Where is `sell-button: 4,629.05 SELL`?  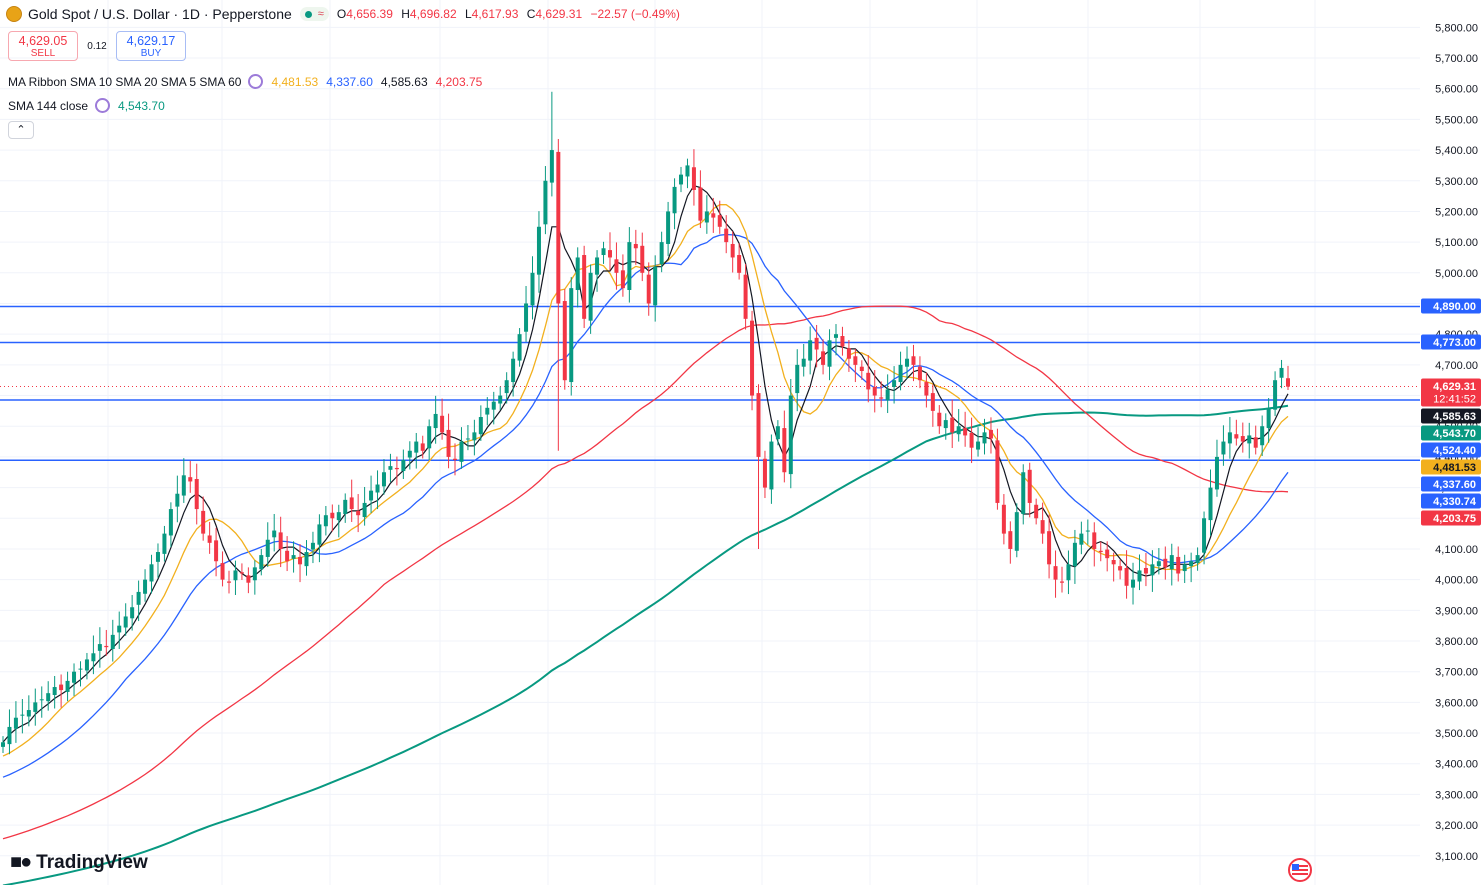 sell-button: 4,629.05 SELL is located at coordinates (43, 46).